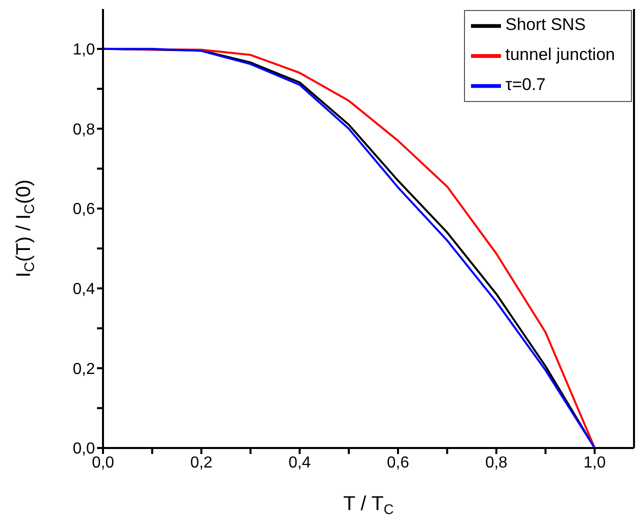 This screenshot has height=519, width=636. What do you see at coordinates (368, 505) in the screenshot?
I see `x-axis-title: T / T$_{C}$` at bounding box center [368, 505].